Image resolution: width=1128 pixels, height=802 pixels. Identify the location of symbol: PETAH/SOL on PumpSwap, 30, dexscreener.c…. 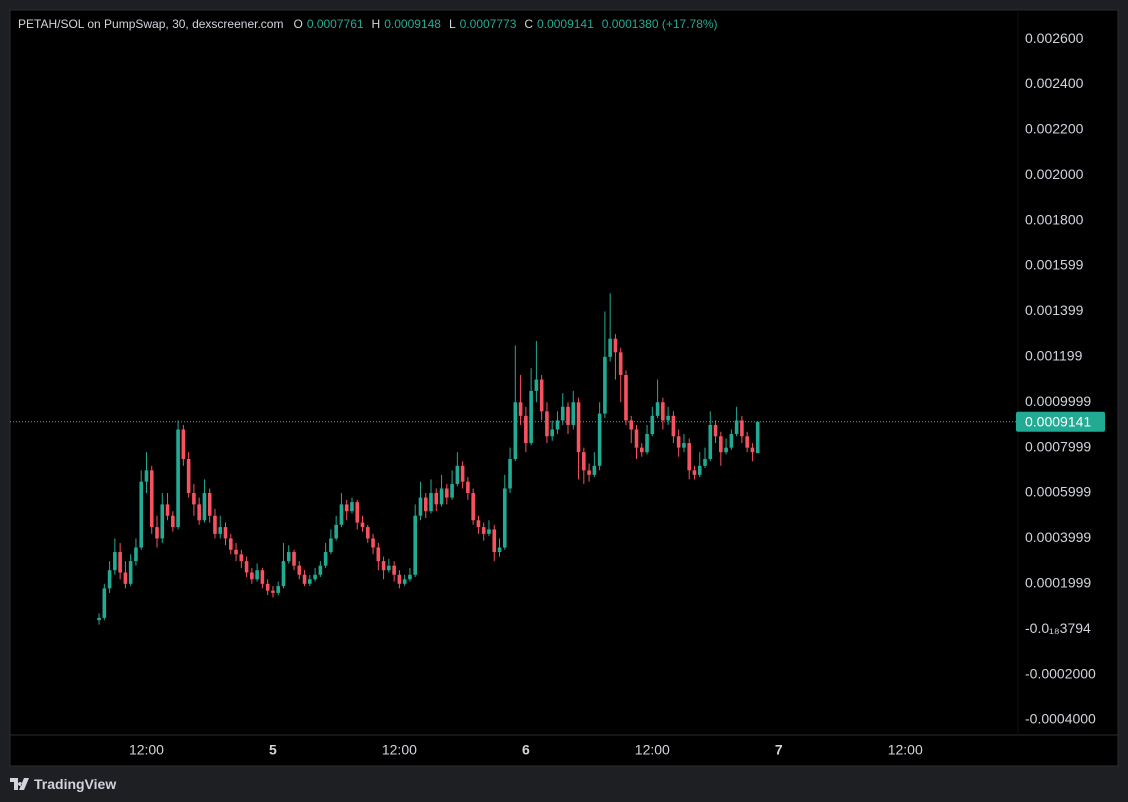
(151, 24).